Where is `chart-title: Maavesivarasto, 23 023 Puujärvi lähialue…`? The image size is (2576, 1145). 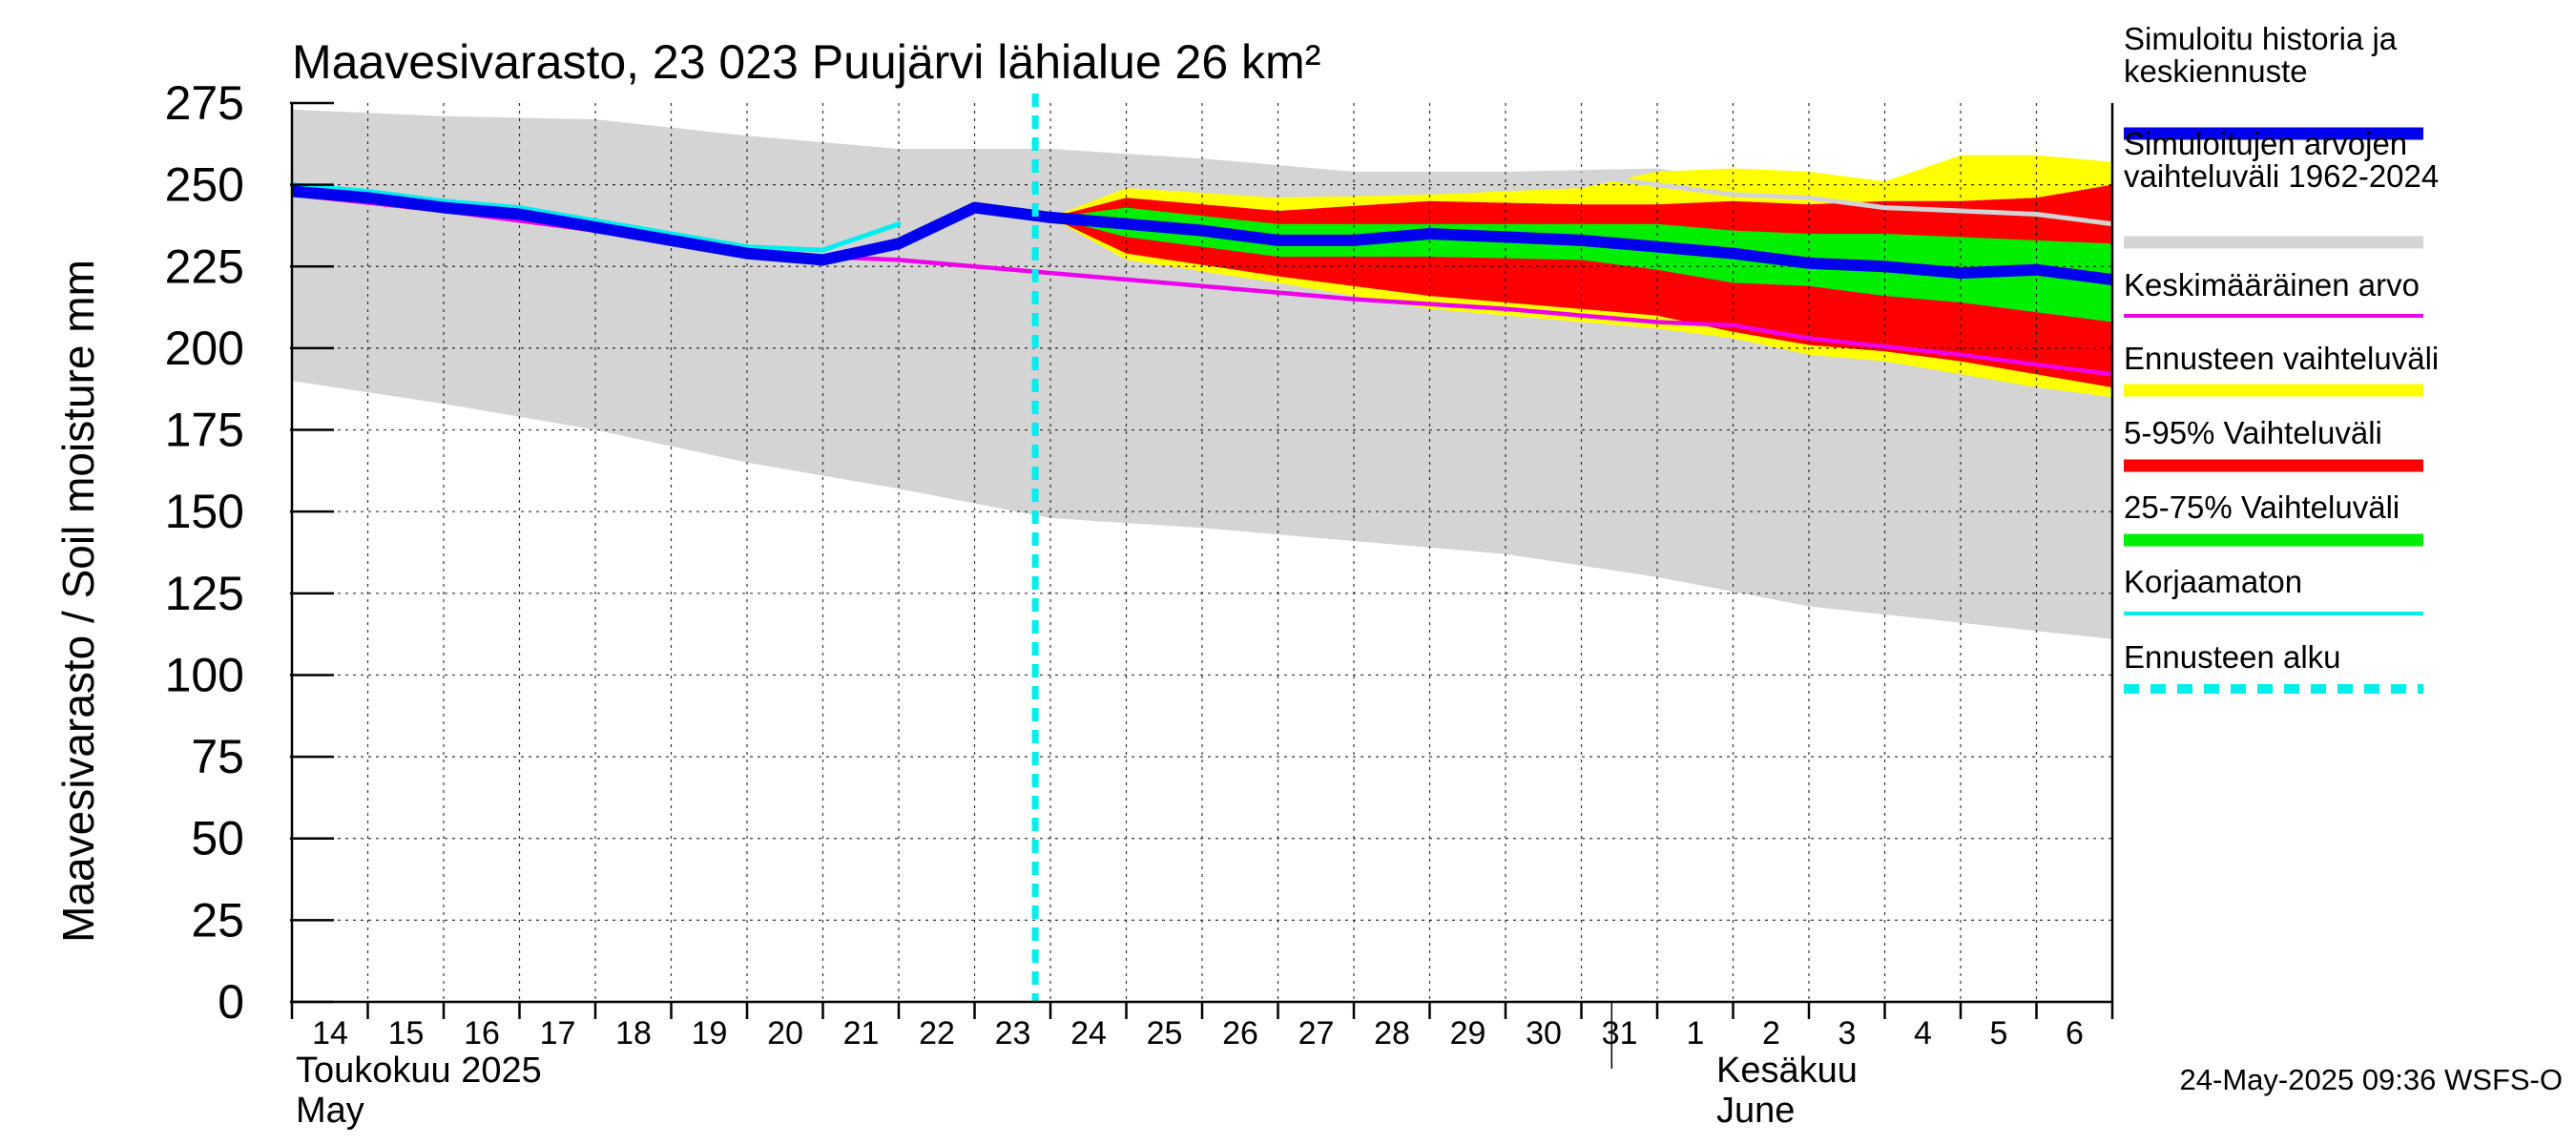
chart-title: Maavesivarasto, 23 023 Puujärvi lähialue… is located at coordinates (806, 62).